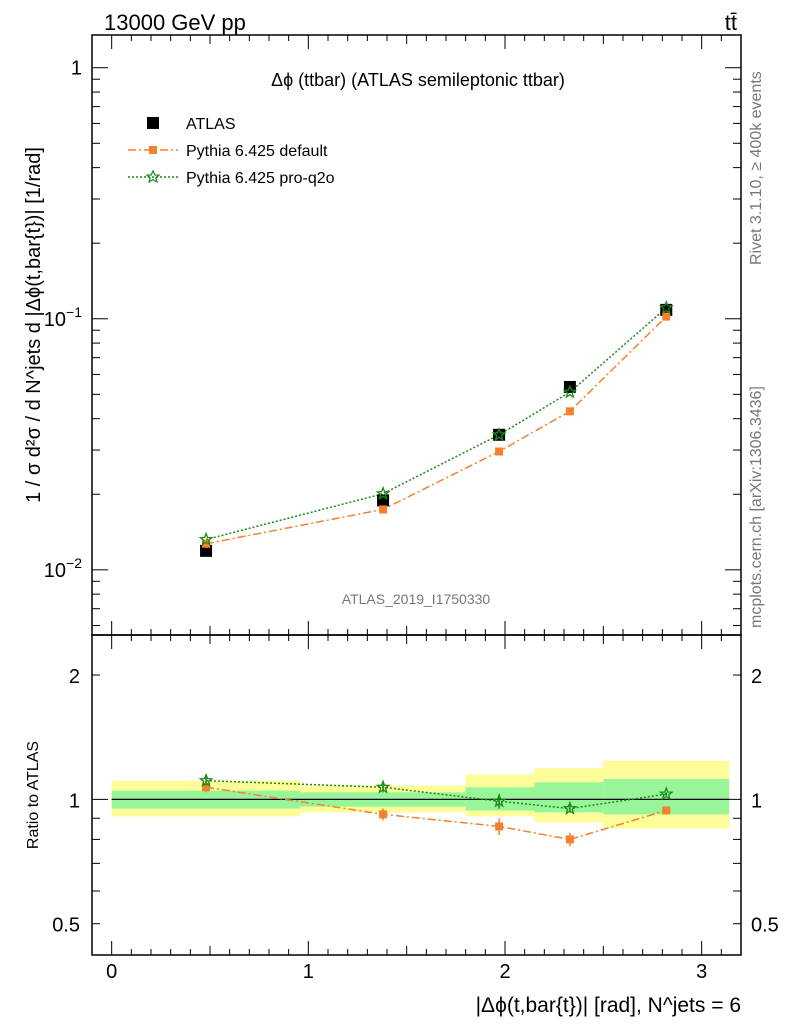 This screenshot has width=786, height=1024. Describe the element at coordinates (504, 972) in the screenshot. I see `x-tick-label: 2` at that location.